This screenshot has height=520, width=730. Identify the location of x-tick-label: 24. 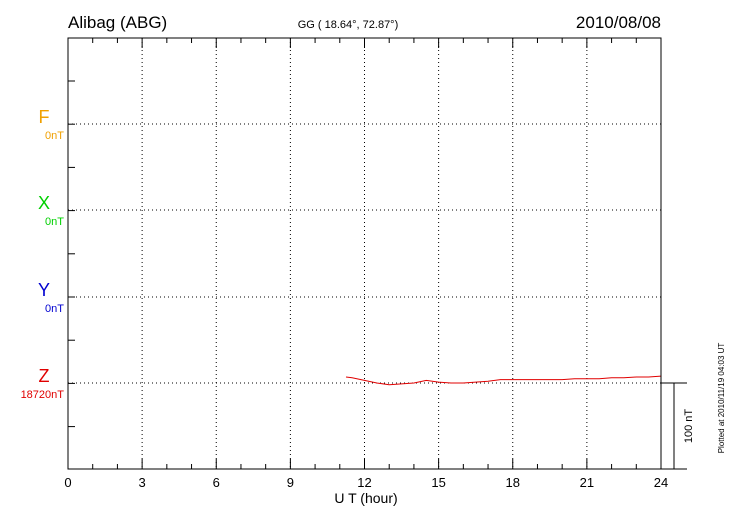
(661, 482).